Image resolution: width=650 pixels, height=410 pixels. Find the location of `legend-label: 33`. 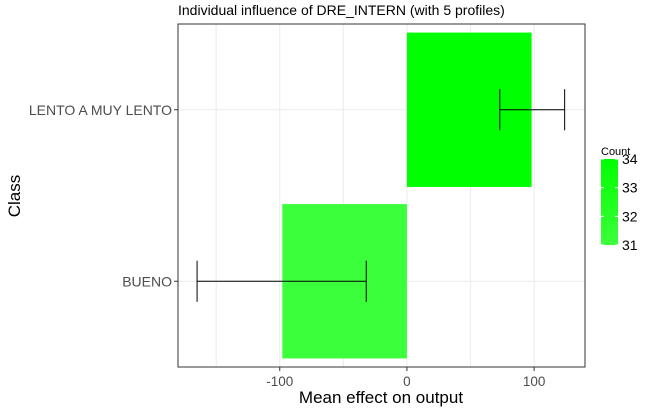

legend-label: 33 is located at coordinates (630, 188).